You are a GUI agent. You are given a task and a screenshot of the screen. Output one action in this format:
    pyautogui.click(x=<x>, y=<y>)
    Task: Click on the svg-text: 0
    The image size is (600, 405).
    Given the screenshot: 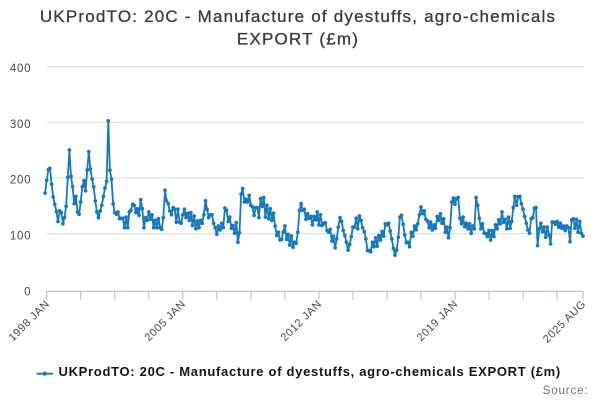 What is the action you would take?
    pyautogui.click(x=27, y=293)
    